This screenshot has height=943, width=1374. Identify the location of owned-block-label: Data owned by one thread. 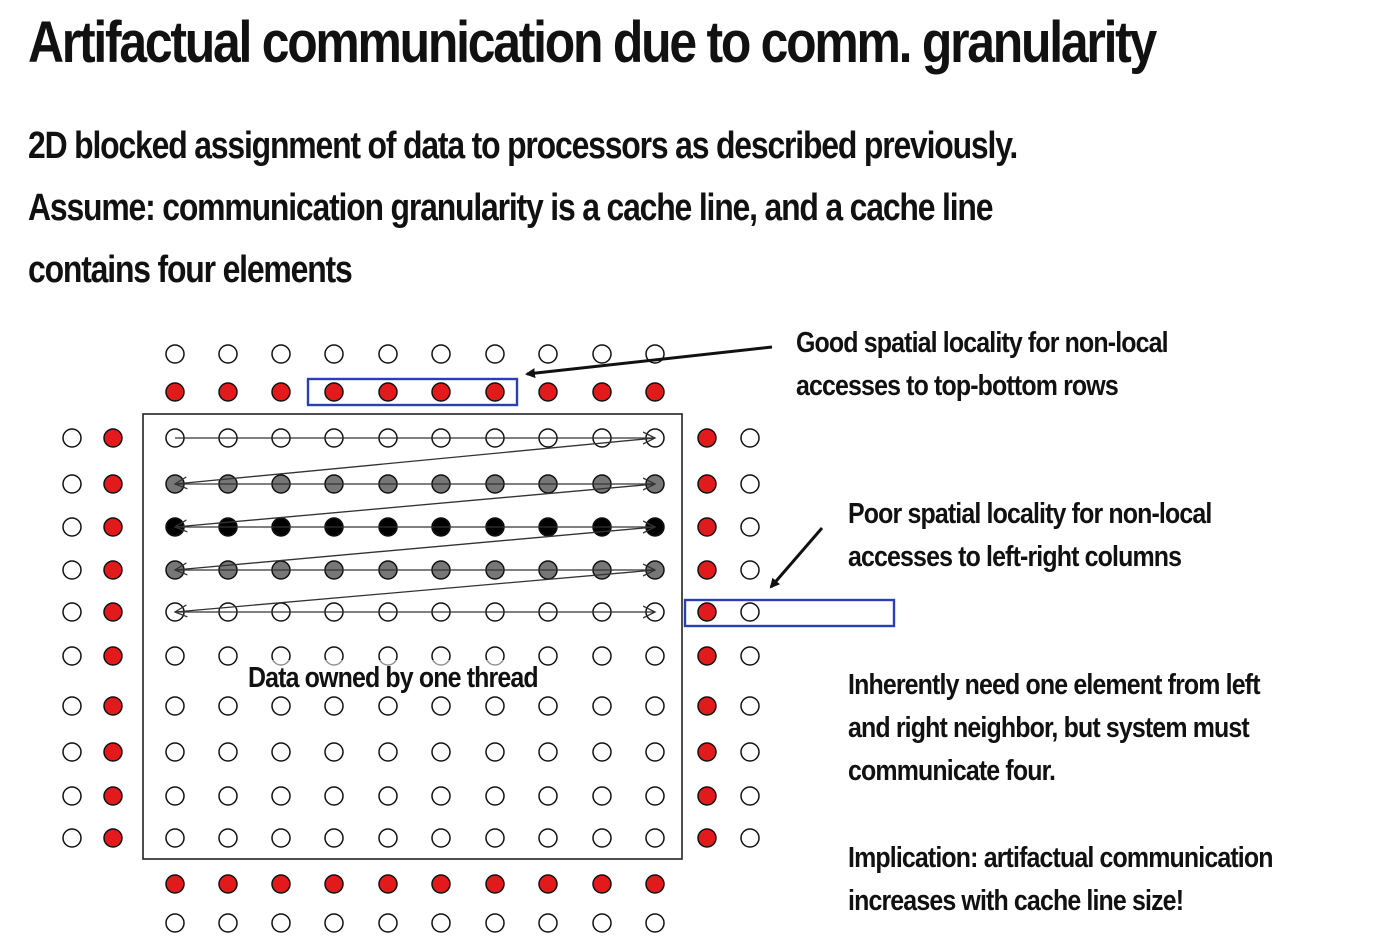
(393, 678).